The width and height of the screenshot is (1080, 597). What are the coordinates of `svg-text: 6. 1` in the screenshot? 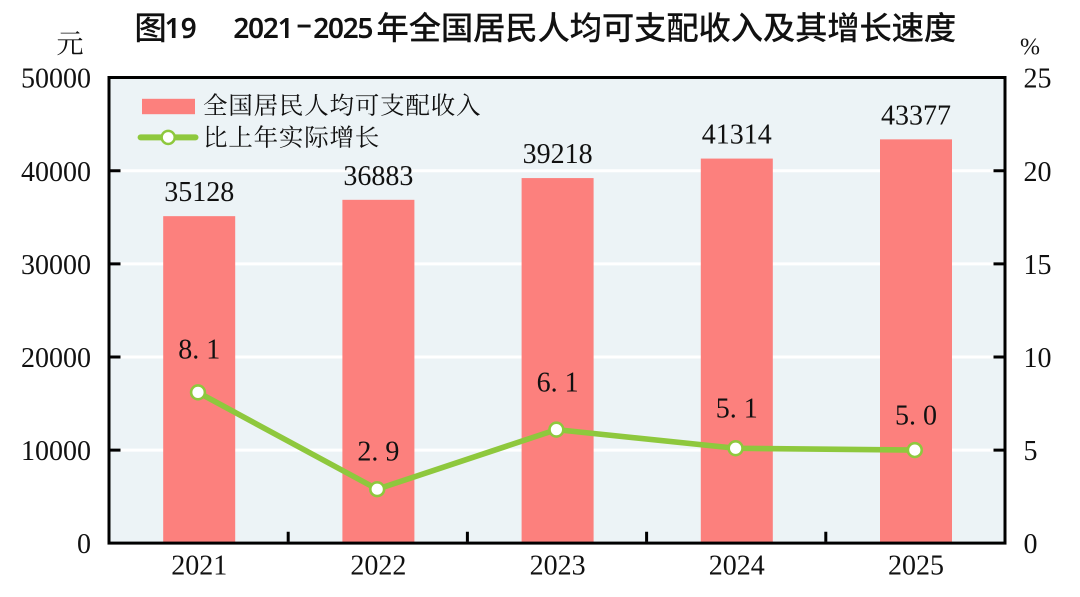 It's located at (558, 383).